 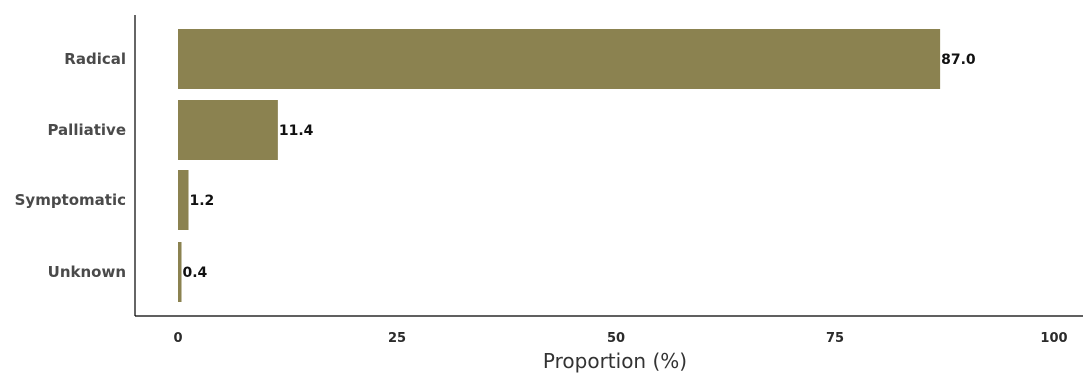 I want to click on x-axis-title: Proportion (%), so click(x=615, y=361).